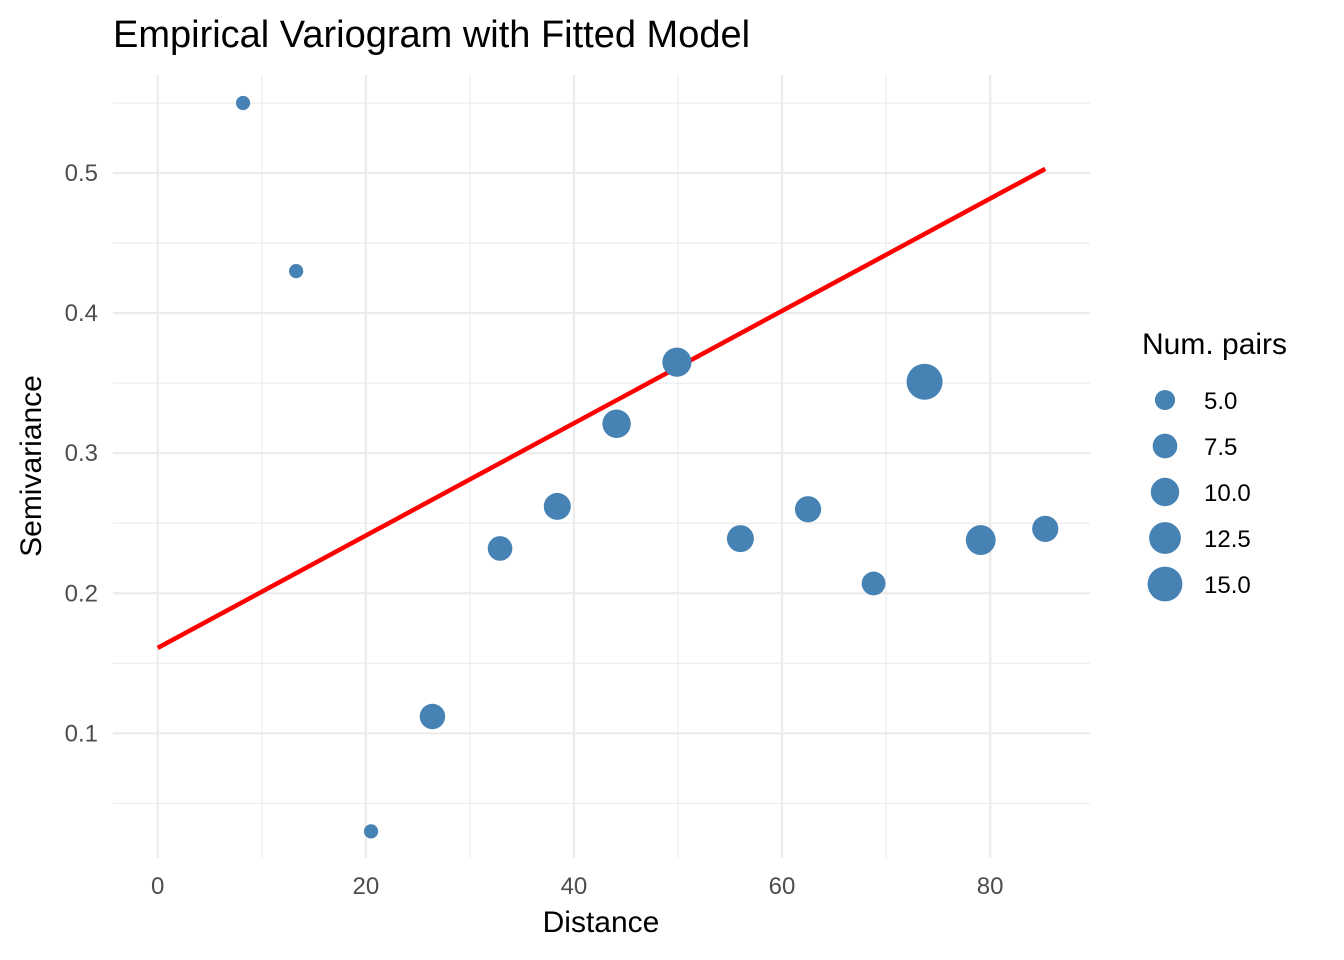 Image resolution: width=1344 pixels, height=960 pixels. What do you see at coordinates (574, 886) in the screenshot?
I see `x-tick-label: 40` at bounding box center [574, 886].